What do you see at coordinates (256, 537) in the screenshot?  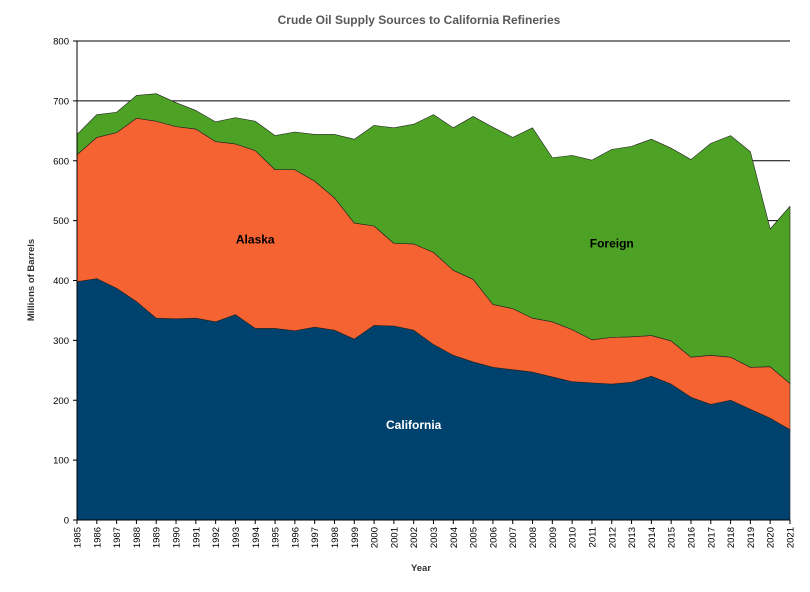 I see `x-tick-label: 1994` at bounding box center [256, 537].